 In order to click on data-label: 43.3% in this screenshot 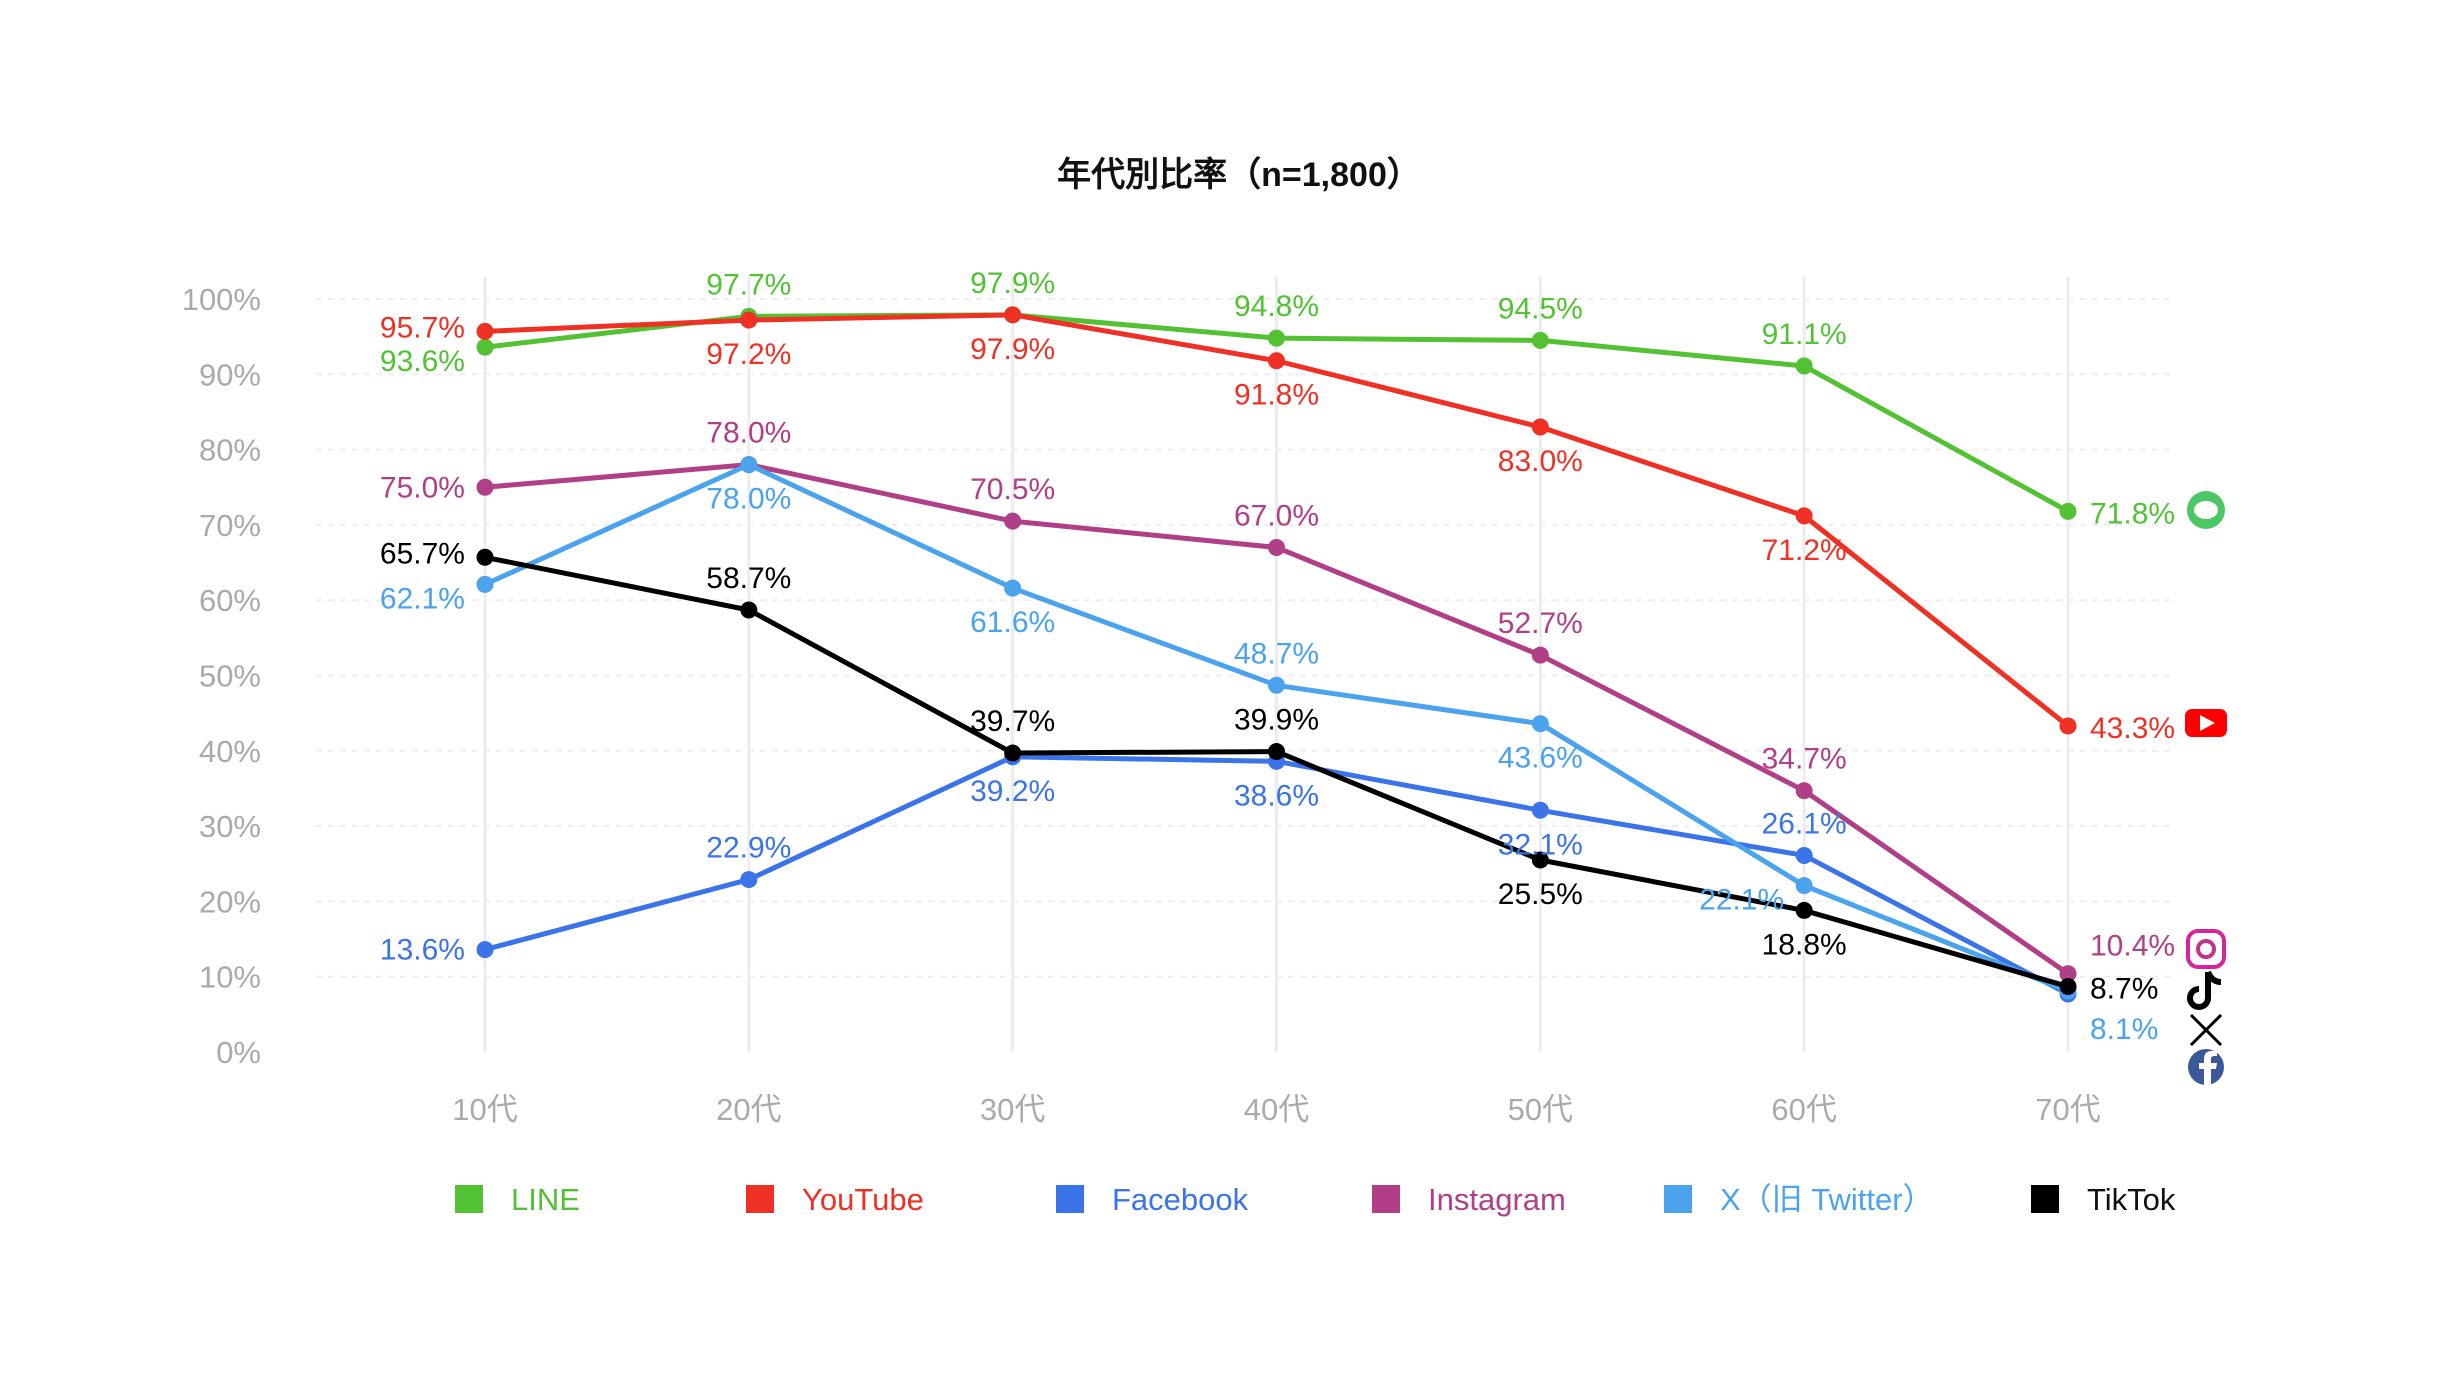, I will do `click(2132, 728)`.